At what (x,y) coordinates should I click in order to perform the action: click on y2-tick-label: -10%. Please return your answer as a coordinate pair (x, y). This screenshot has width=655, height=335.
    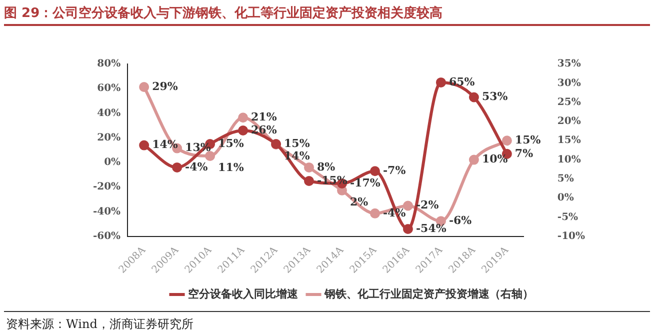
    Looking at the image, I should click on (571, 236).